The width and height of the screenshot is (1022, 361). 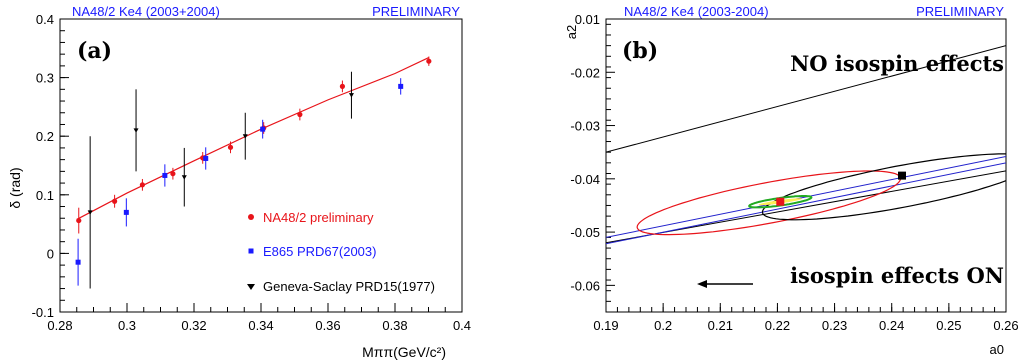 What do you see at coordinates (50, 166) in the screenshot?
I see `panel-a-yticks: -0.1 0 0.1 0.2 0.3 0.4` at bounding box center [50, 166].